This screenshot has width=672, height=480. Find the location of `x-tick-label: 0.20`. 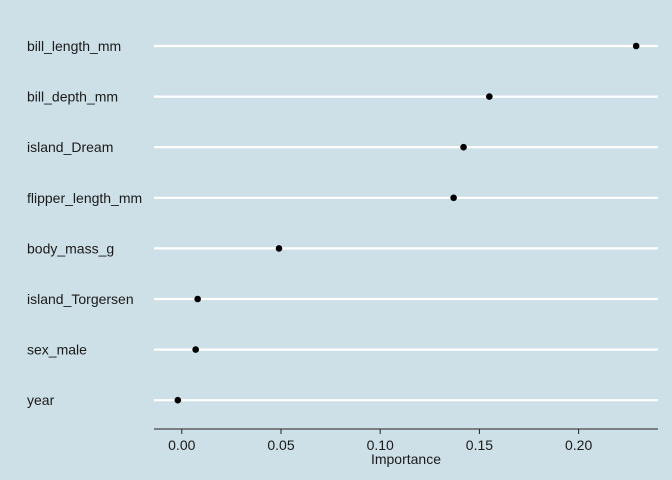

x-tick-label: 0.20 is located at coordinates (578, 445).